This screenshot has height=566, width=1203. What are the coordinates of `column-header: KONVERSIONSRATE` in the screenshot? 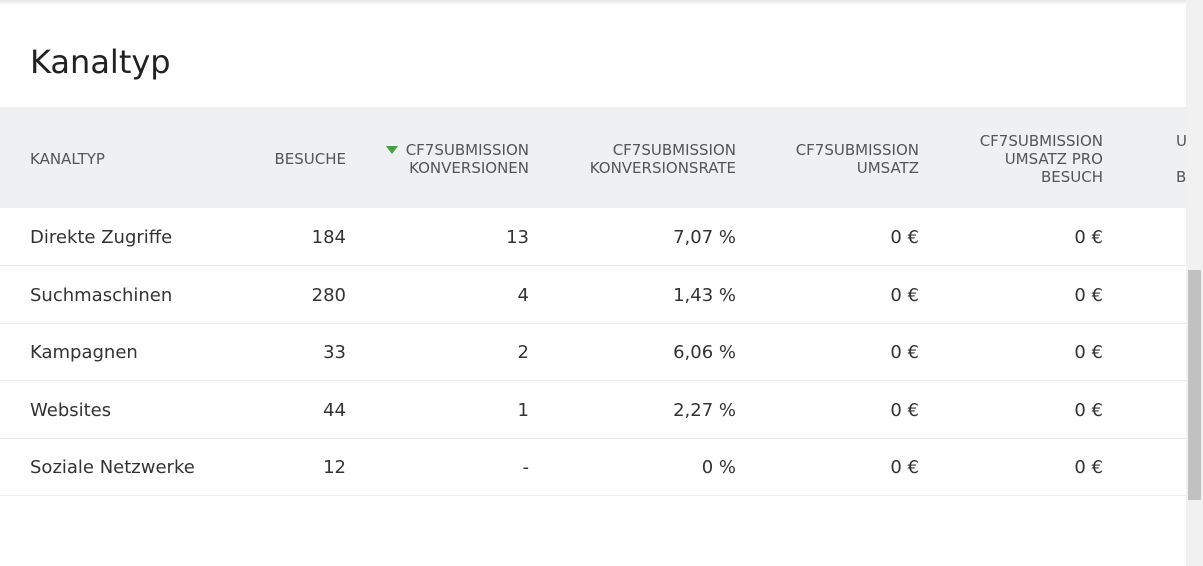 It's located at (662, 168).